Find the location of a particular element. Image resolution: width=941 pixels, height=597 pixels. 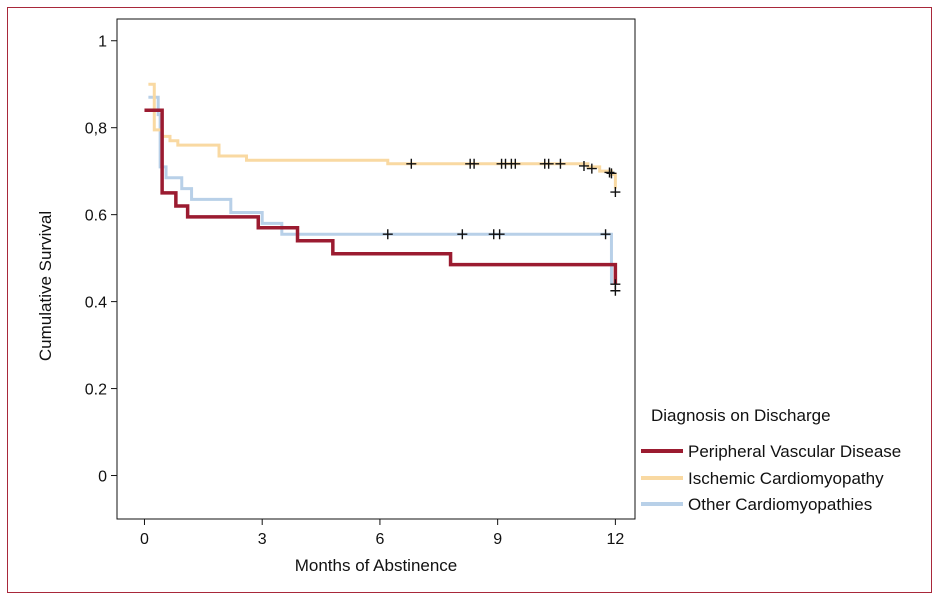

x-tick-label: 9 is located at coordinates (497, 539).